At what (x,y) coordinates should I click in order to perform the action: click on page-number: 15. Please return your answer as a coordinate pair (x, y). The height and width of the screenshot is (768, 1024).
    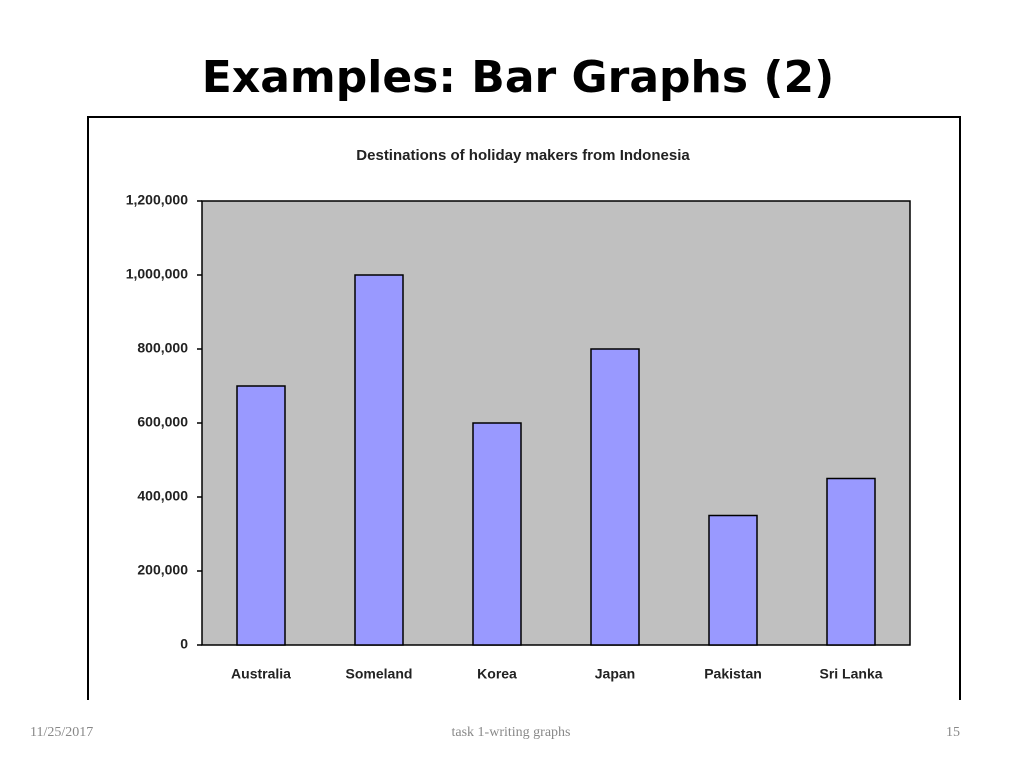
    Looking at the image, I should click on (953, 732).